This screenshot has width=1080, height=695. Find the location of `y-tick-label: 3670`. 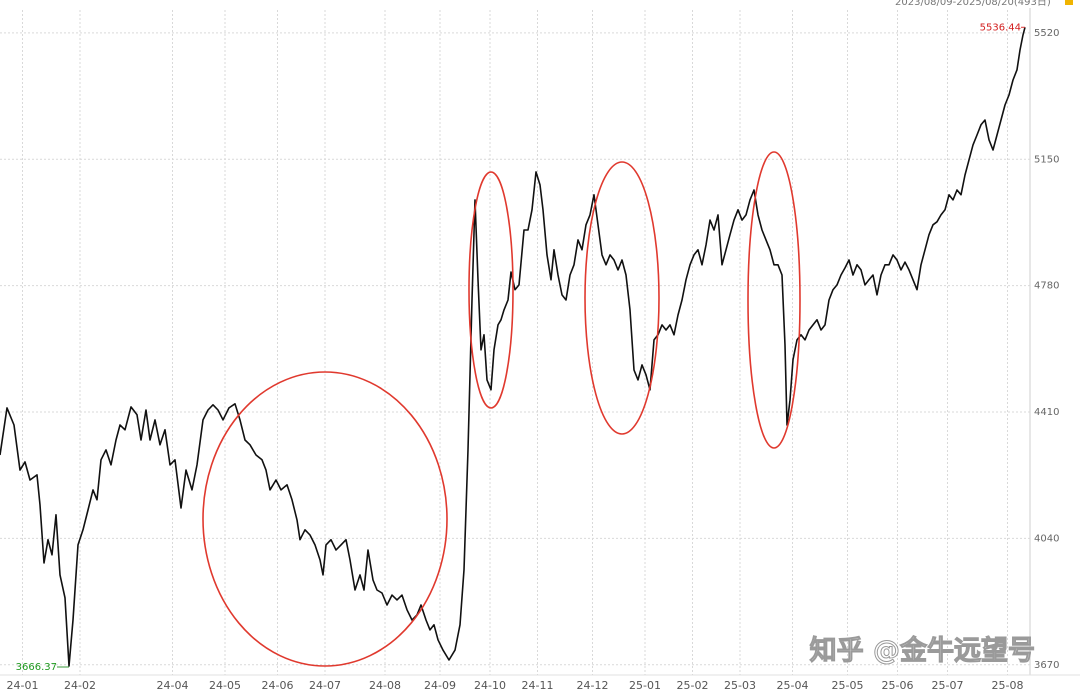

y-tick-label: 3670 is located at coordinates (1046, 665).